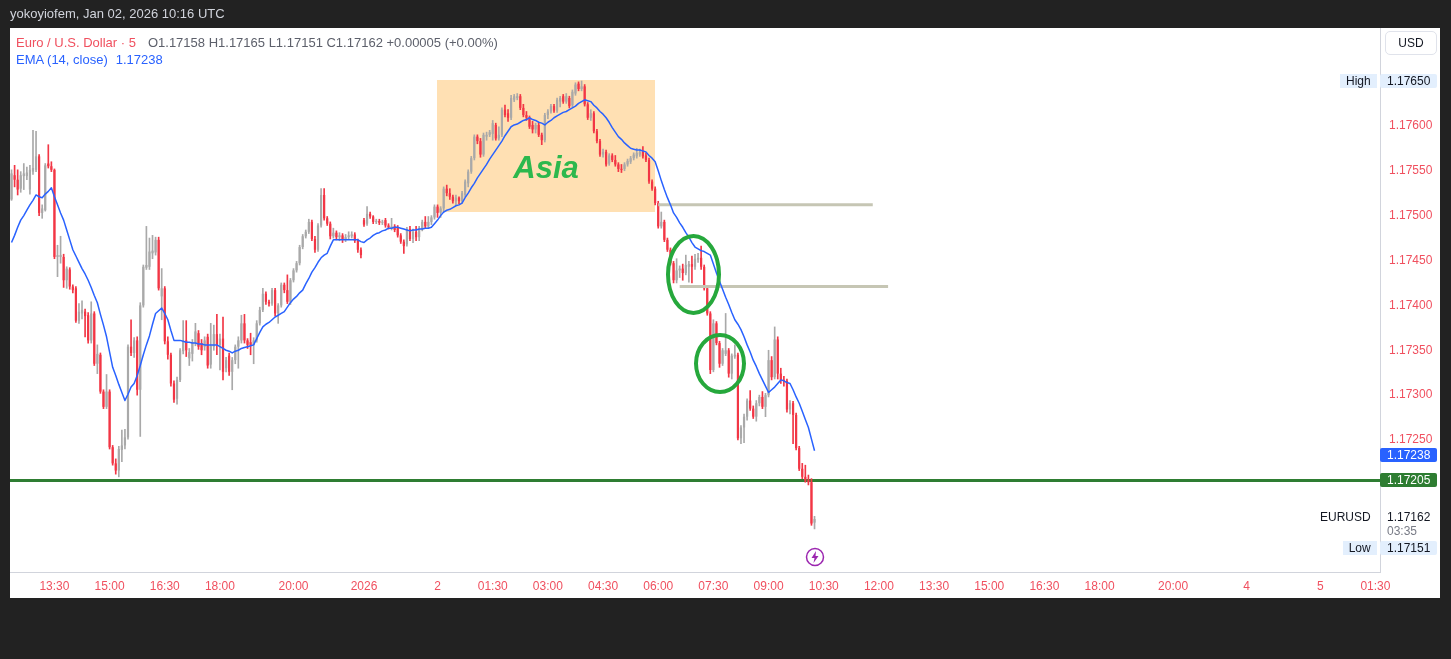 The height and width of the screenshot is (659, 1451). I want to click on x-tick-label: 5, so click(1320, 585).